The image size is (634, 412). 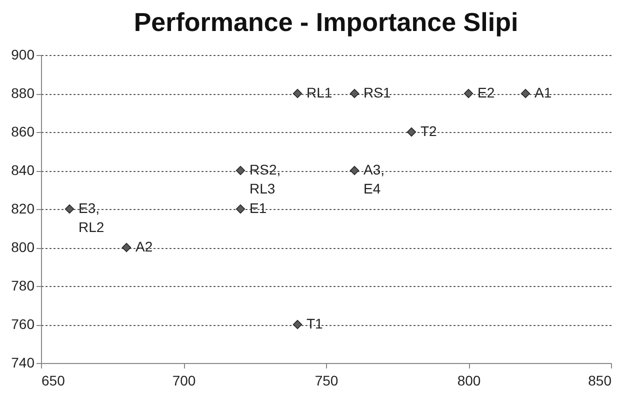 What do you see at coordinates (184, 380) in the screenshot?
I see `x-tick-label: 700` at bounding box center [184, 380].